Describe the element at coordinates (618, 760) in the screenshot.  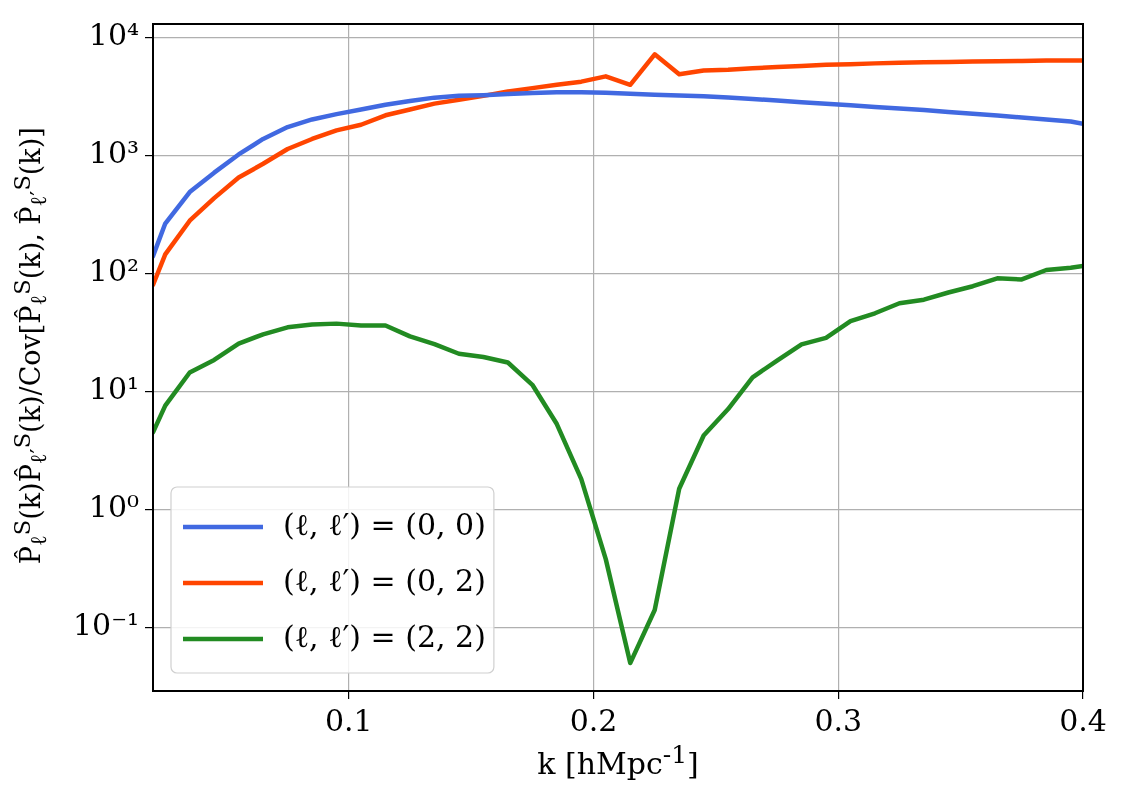
I see `x-axis-title: k [hMpc$^{-1}$]` at that location.